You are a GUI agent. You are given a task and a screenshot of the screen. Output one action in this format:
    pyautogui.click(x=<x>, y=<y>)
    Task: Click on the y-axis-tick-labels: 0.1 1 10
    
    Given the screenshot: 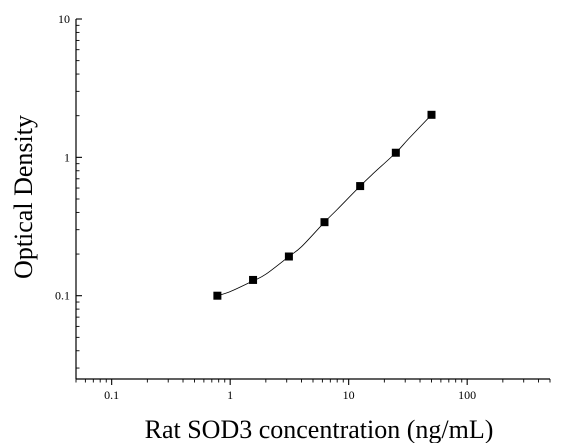 What is the action you would take?
    pyautogui.click(x=62, y=157)
    